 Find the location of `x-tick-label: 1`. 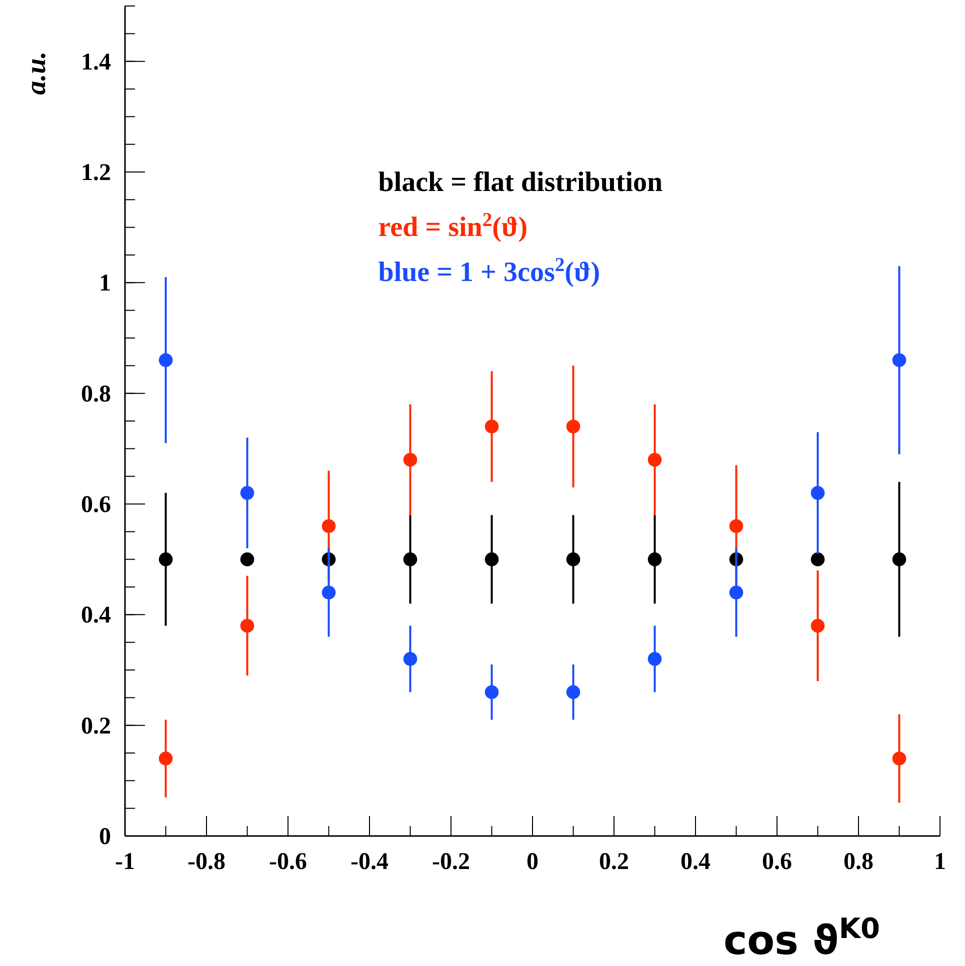

x-tick-label: 1 is located at coordinates (940, 862).